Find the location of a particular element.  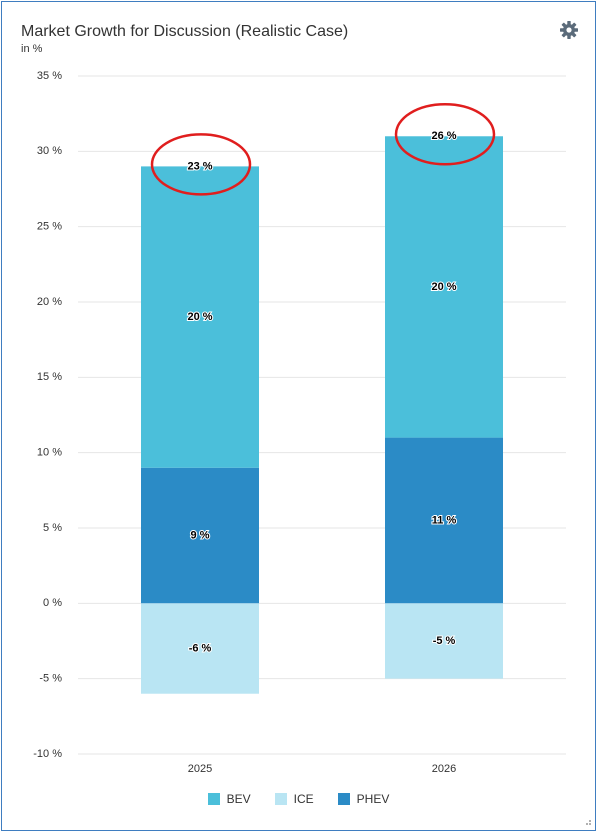

legend-item-ice: ICE is located at coordinates (294, 799).